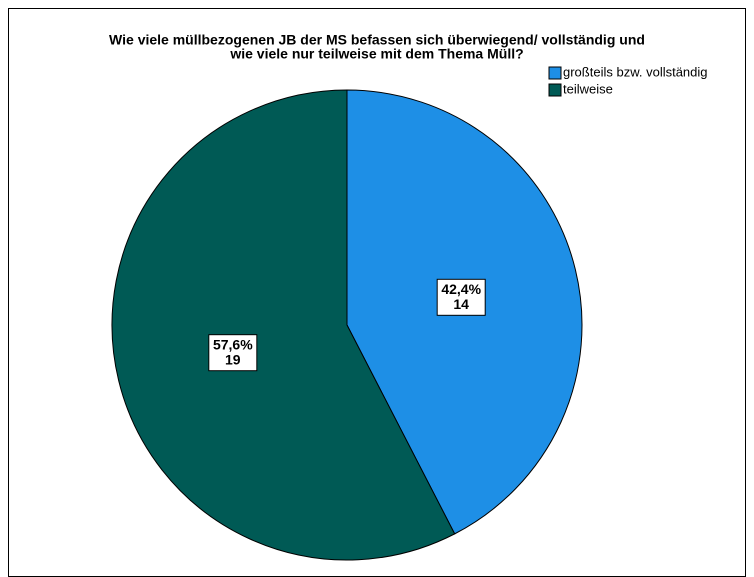  I want to click on value-label: 19, so click(233, 359).